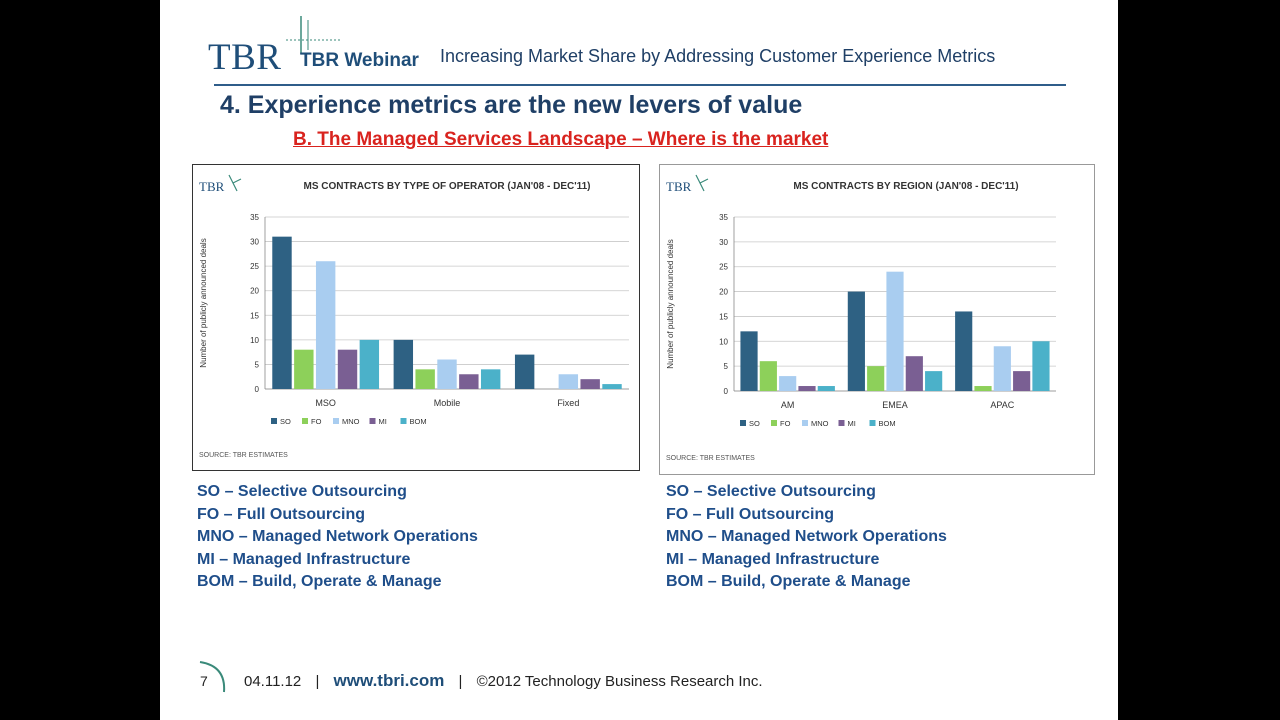 This screenshot has height=720, width=1280. Describe the element at coordinates (273, 681) in the screenshot. I see `footer-date: 04.11.12` at that location.